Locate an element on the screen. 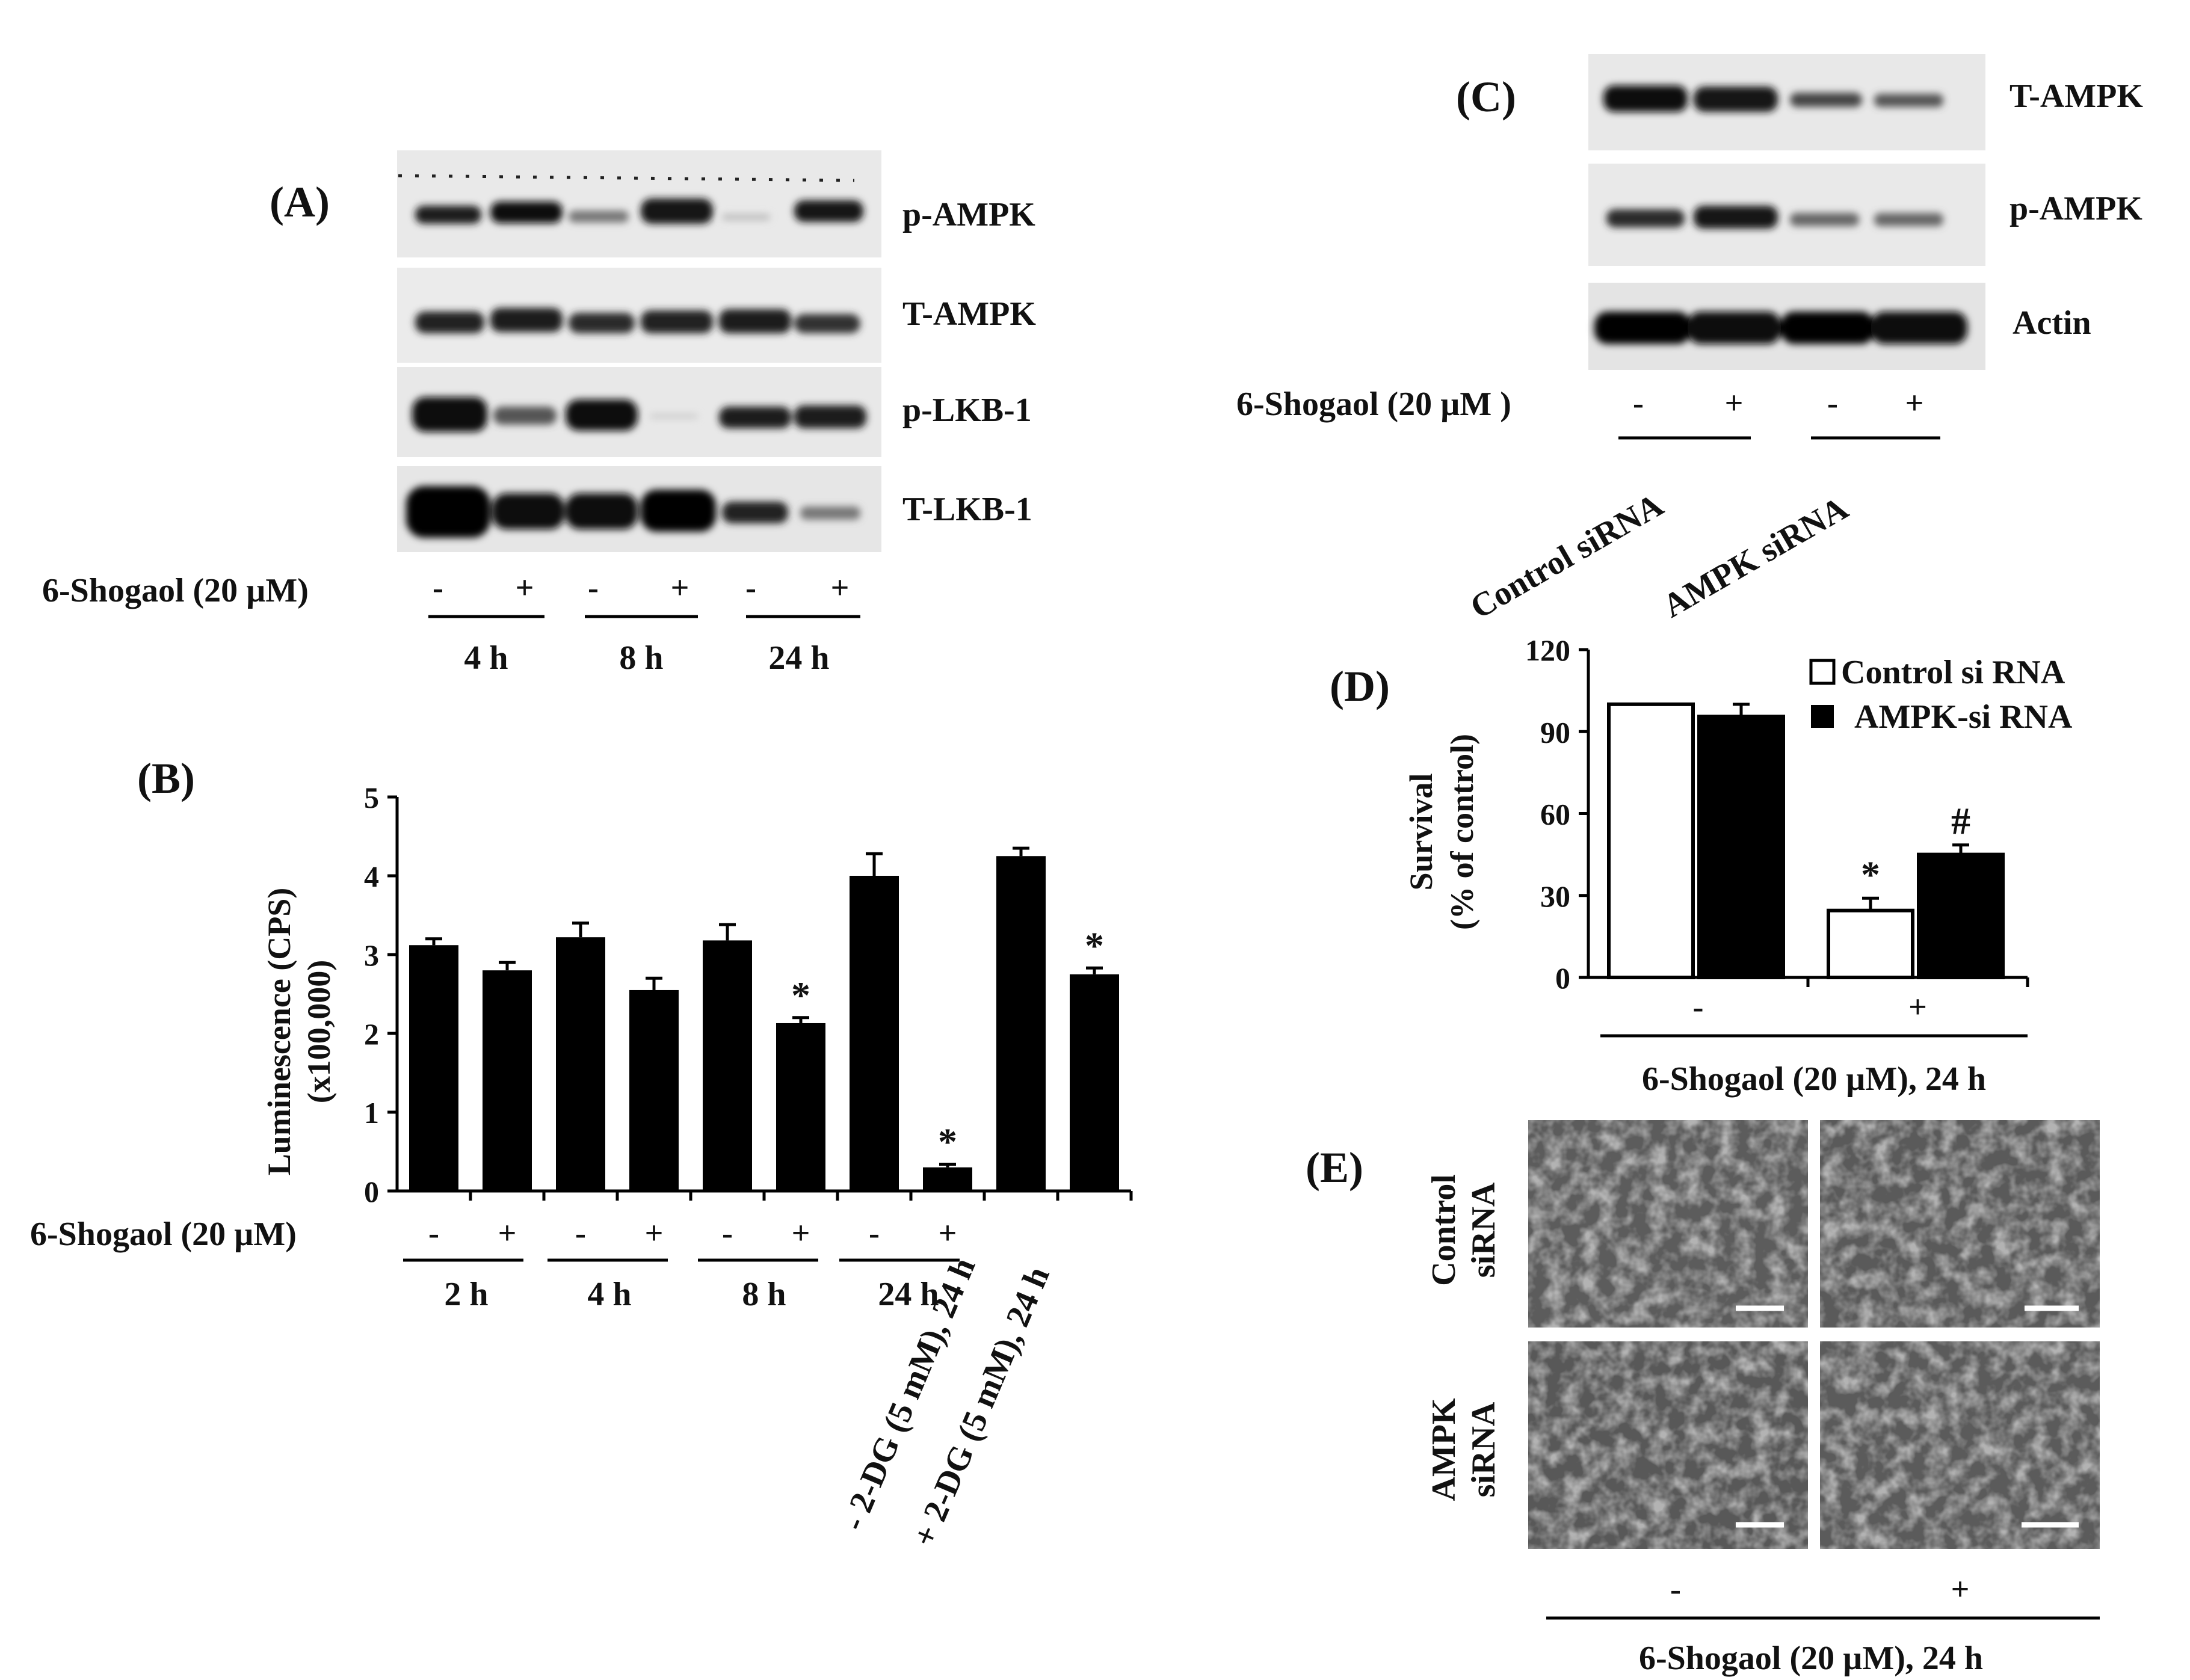 Image resolution: width=2190 pixels, height=1680 pixels. blot-c is located at coordinates (1786, 212).